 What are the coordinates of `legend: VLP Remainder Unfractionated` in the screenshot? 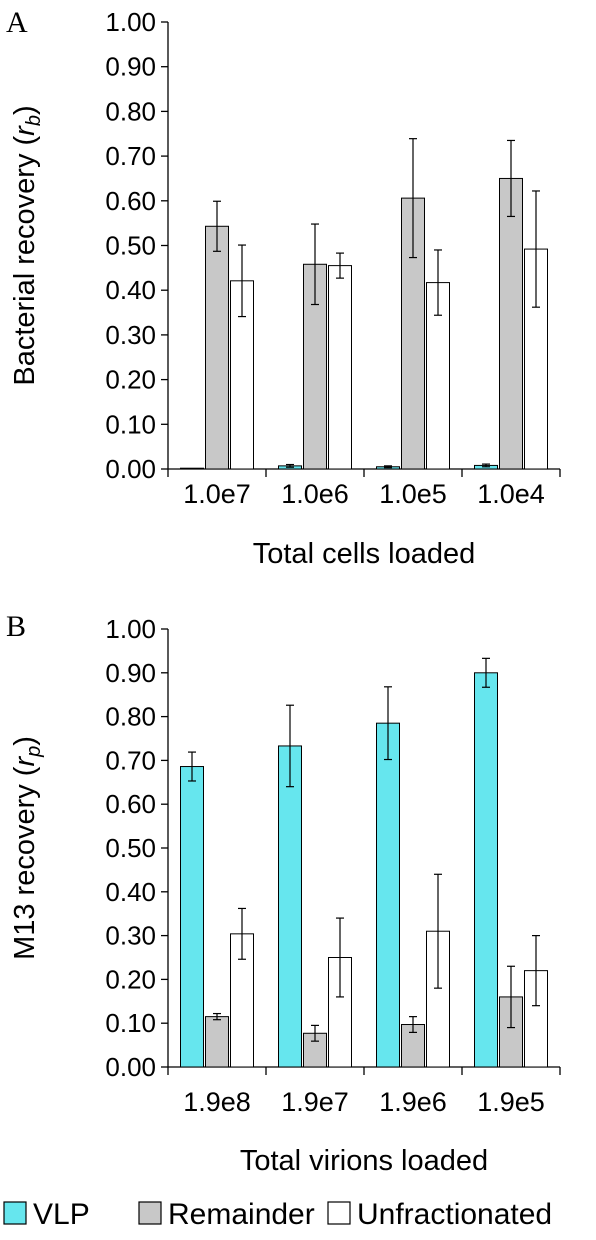 It's located at (277, 1214).